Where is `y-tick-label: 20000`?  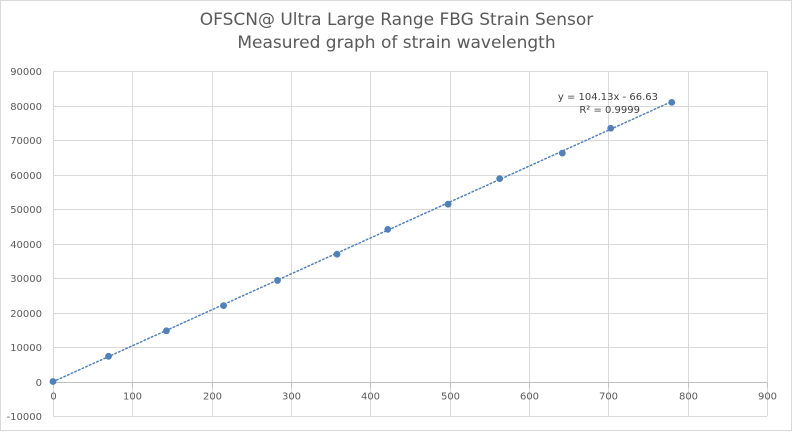 y-tick-label: 20000 is located at coordinates (26, 314).